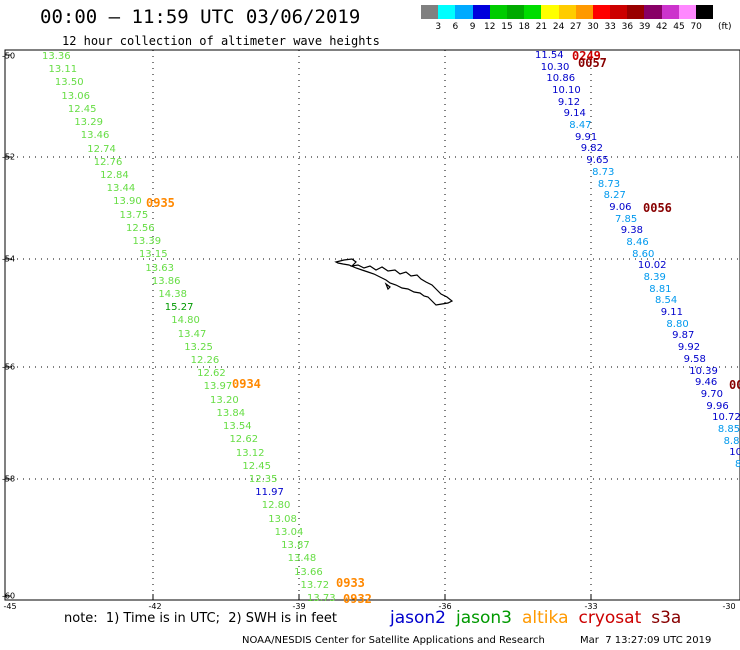 This screenshot has height=650, width=740. What do you see at coordinates (299, 606) in the screenshot?
I see `lon-label: -39` at bounding box center [299, 606].